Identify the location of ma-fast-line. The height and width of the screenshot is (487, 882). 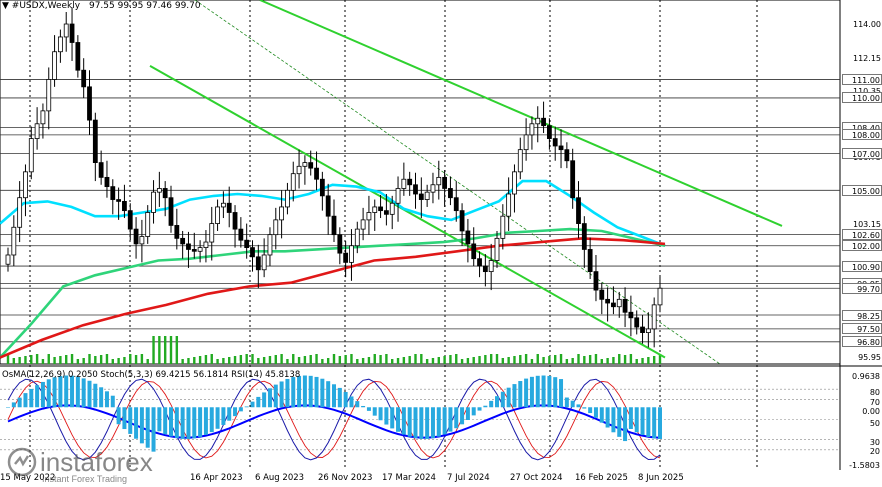
(333, 213).